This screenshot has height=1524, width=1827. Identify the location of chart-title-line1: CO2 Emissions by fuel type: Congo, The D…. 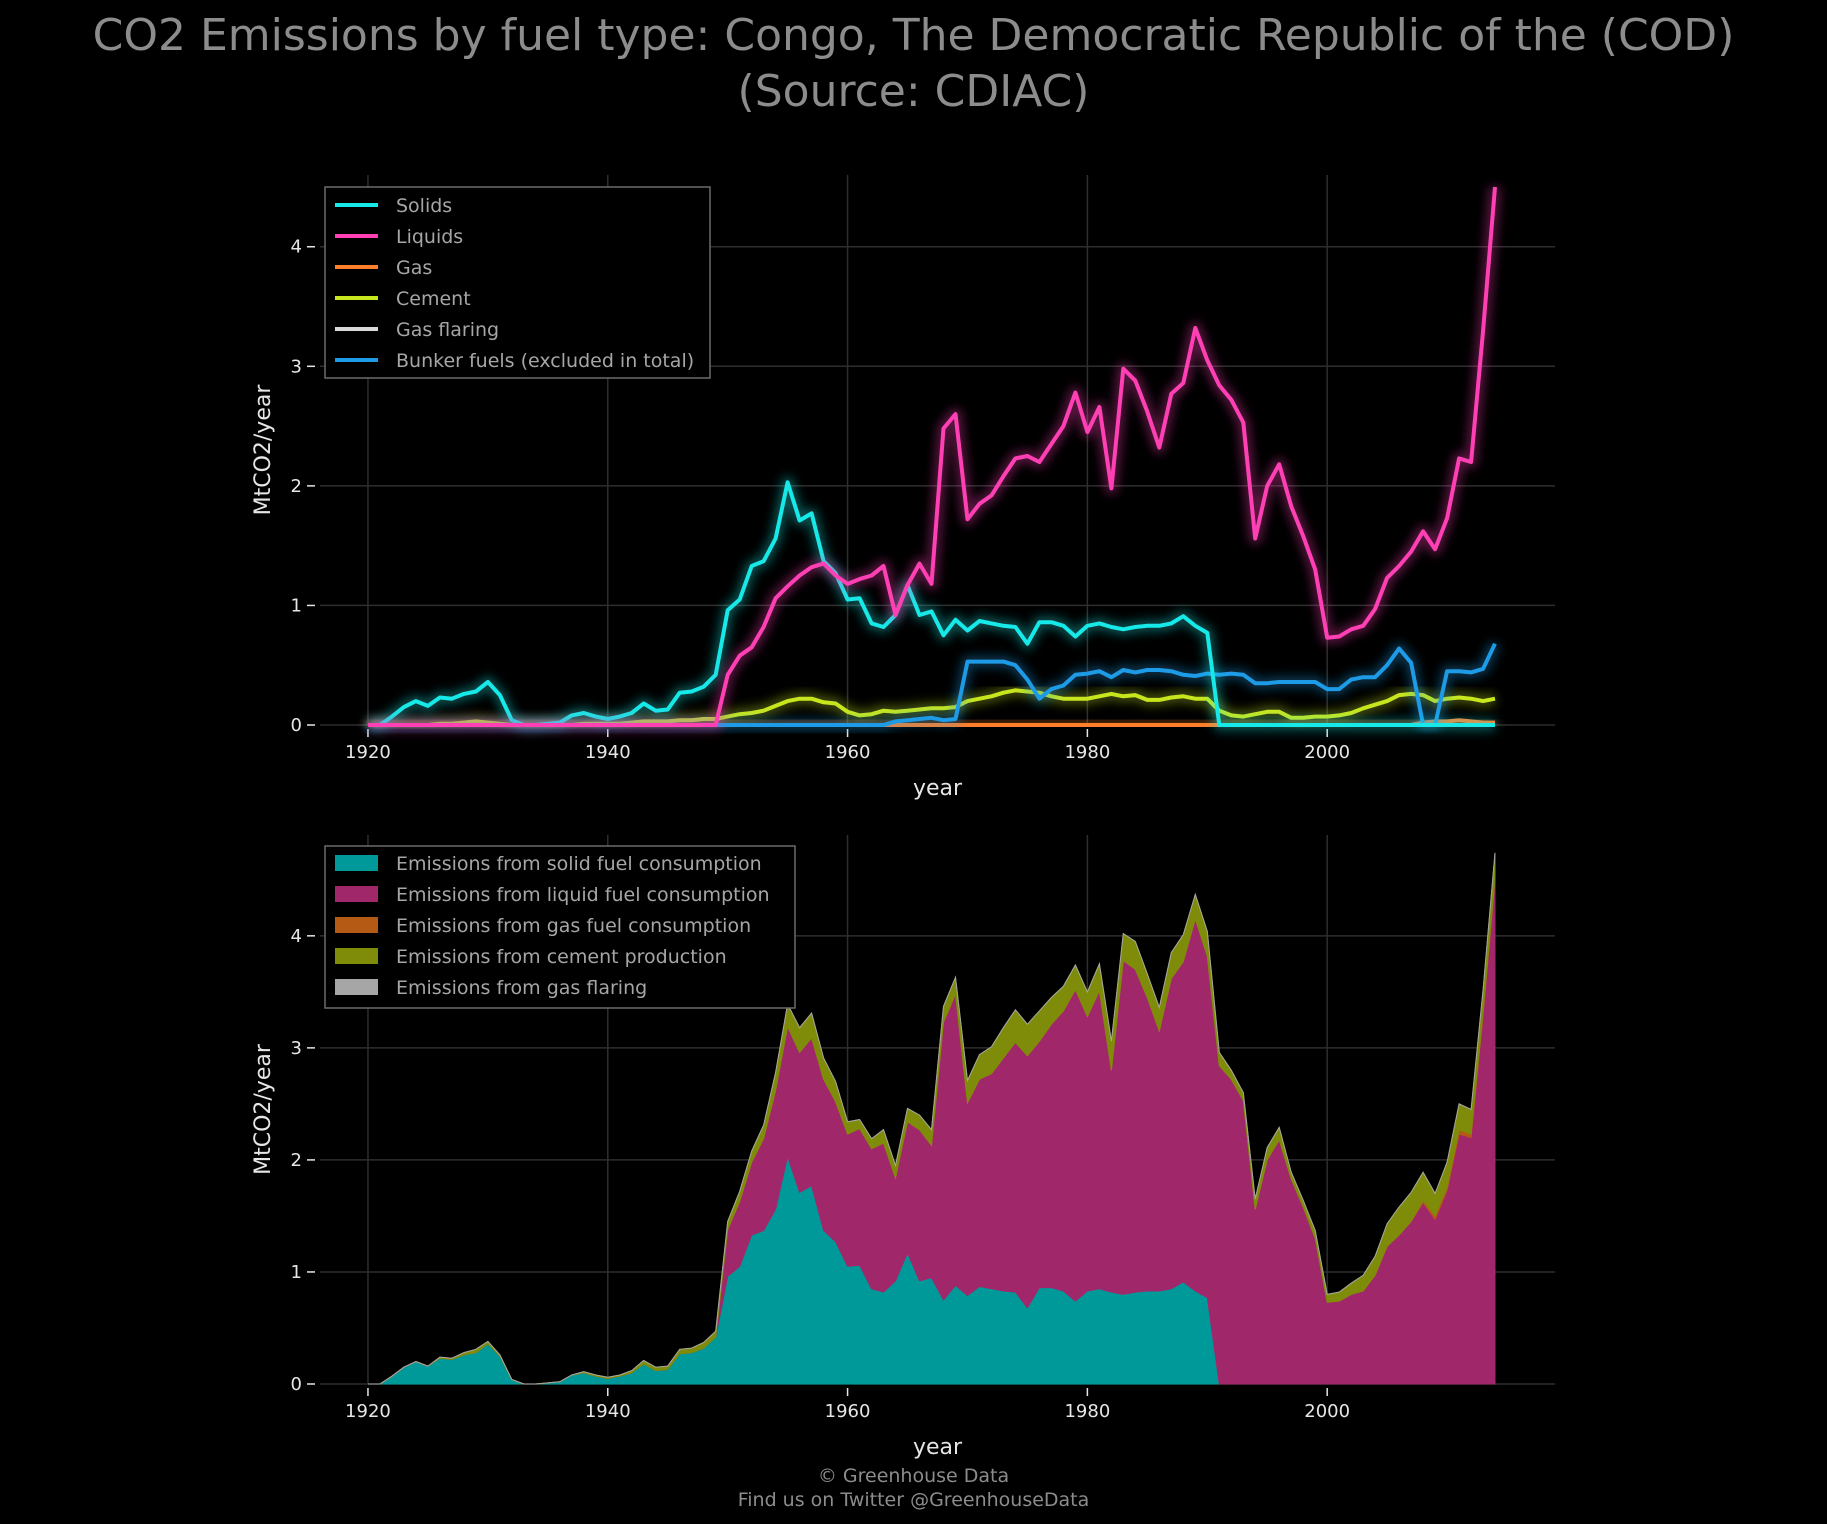
(913, 35).